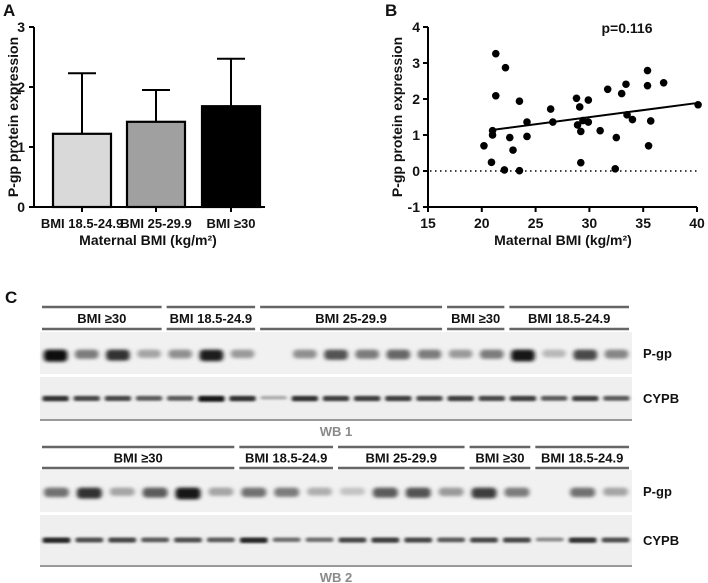 The width and height of the screenshot is (708, 583). Describe the element at coordinates (156, 164) in the screenshot. I see `bar` at that location.